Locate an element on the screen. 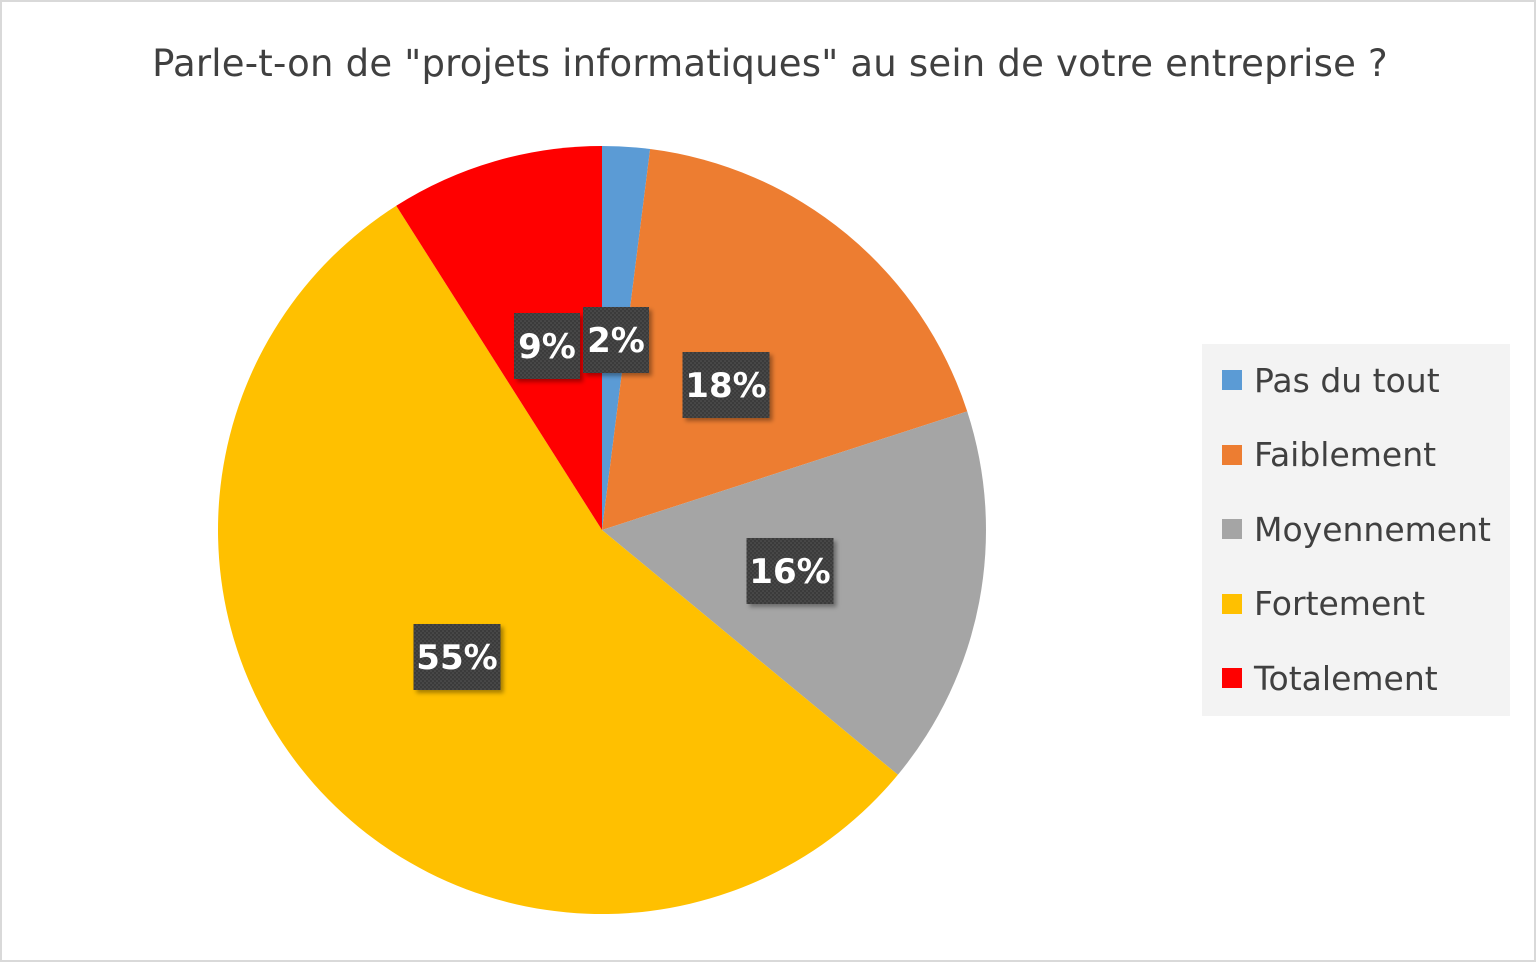 The image size is (1536, 964). legend-item-faiblement: Faiblement is located at coordinates (1329, 455).